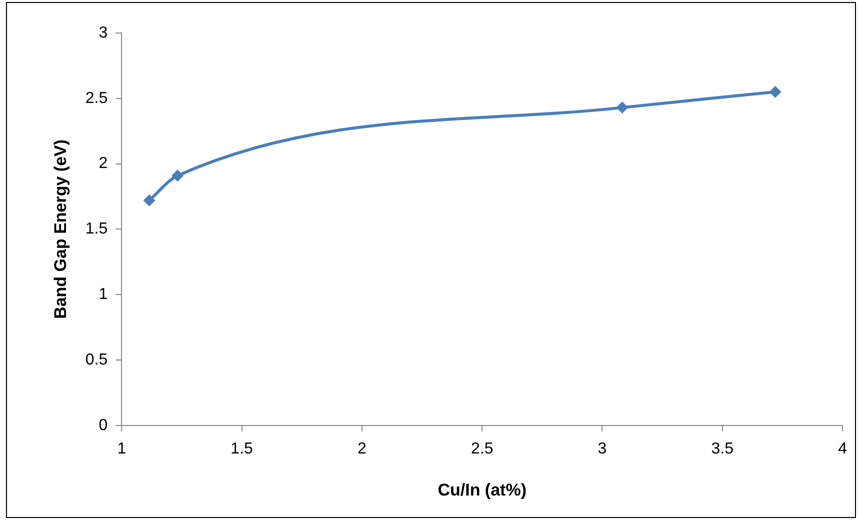 The image size is (860, 522). Describe the element at coordinates (103, 295) in the screenshot. I see `y-tick-label: 1` at that location.